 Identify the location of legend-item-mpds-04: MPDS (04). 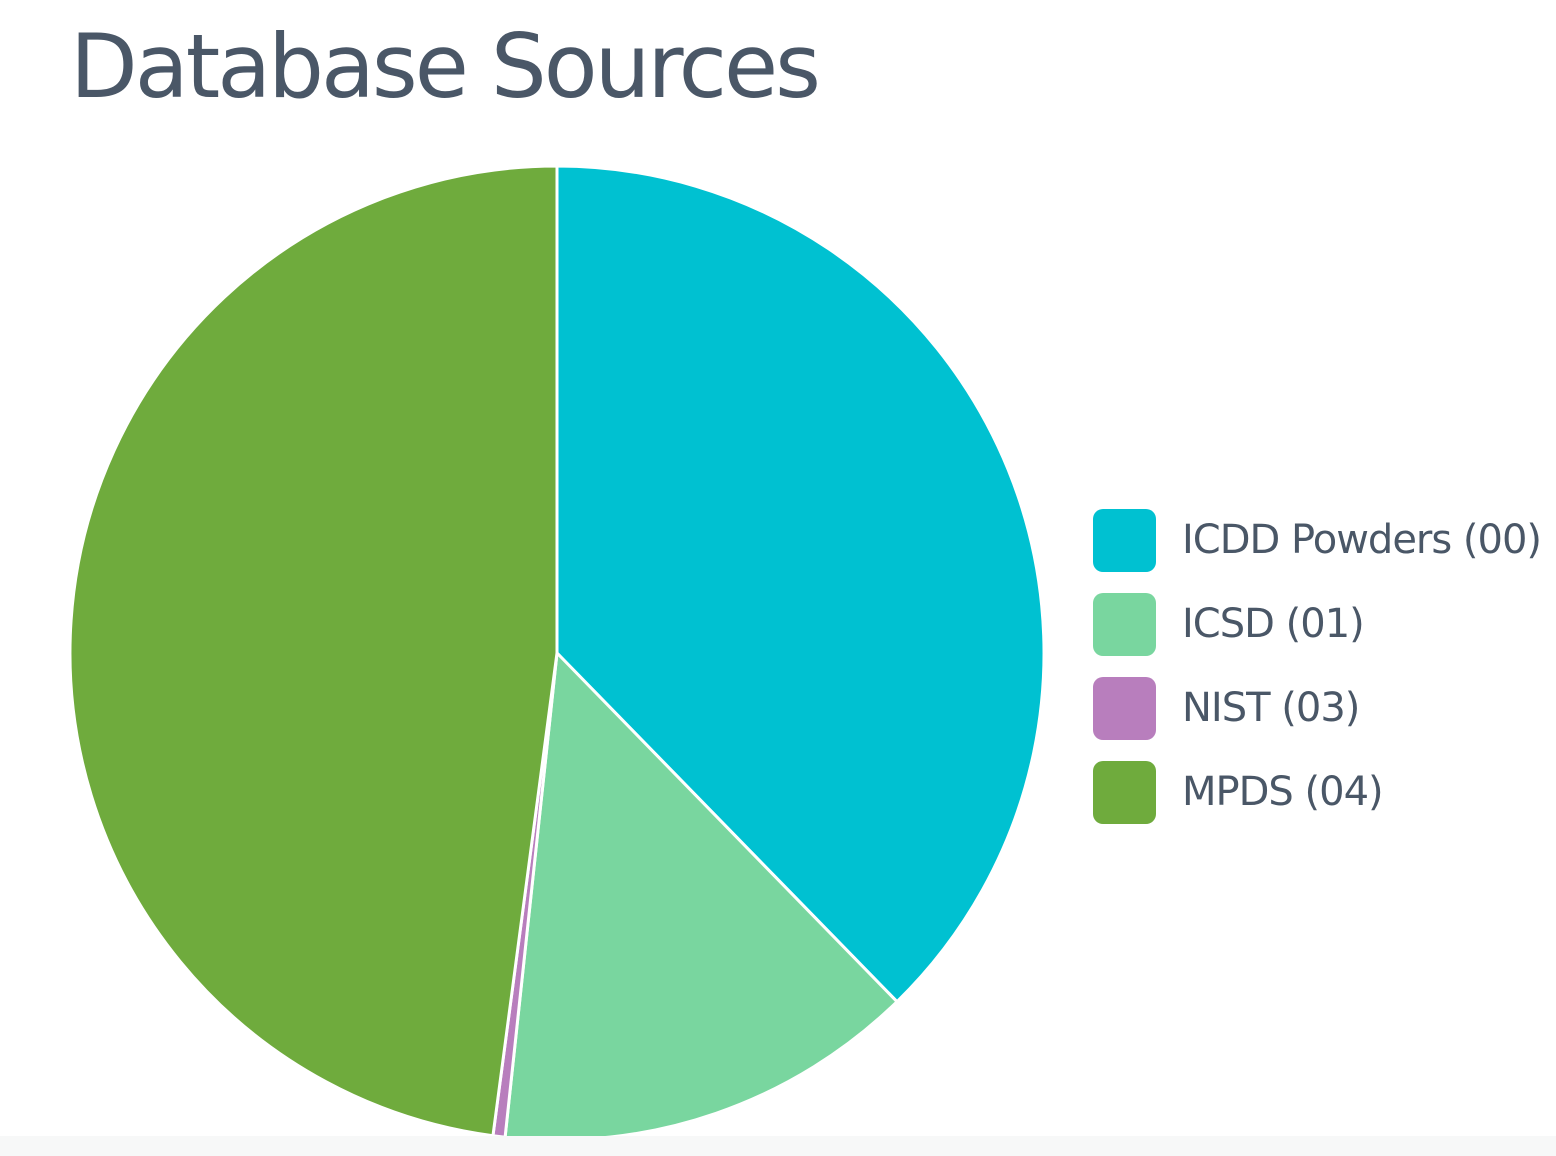
(1317, 792).